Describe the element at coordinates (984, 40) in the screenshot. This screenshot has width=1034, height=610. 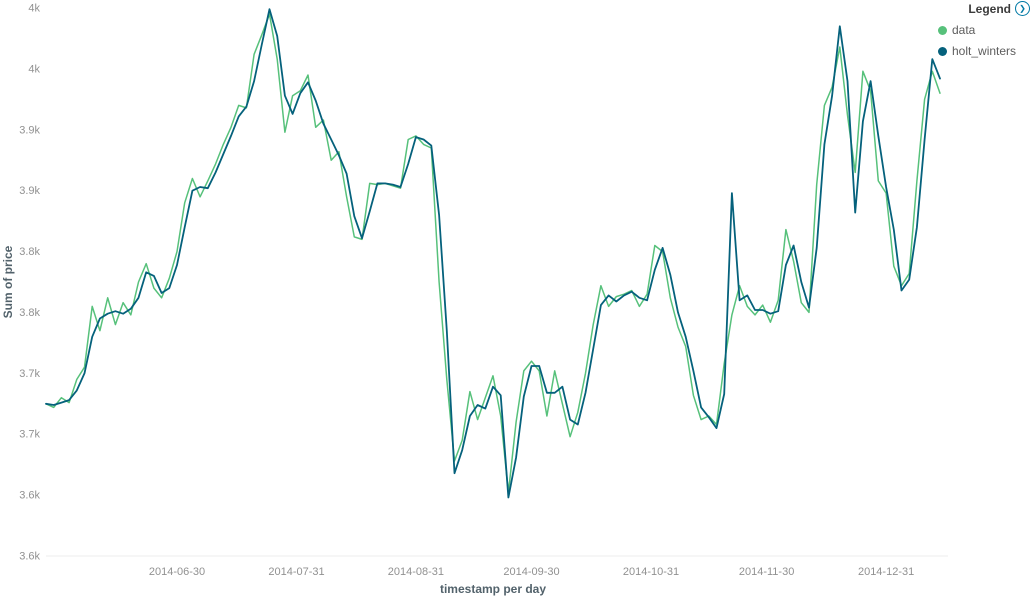
I see `legend-items: data holt_winters` at that location.